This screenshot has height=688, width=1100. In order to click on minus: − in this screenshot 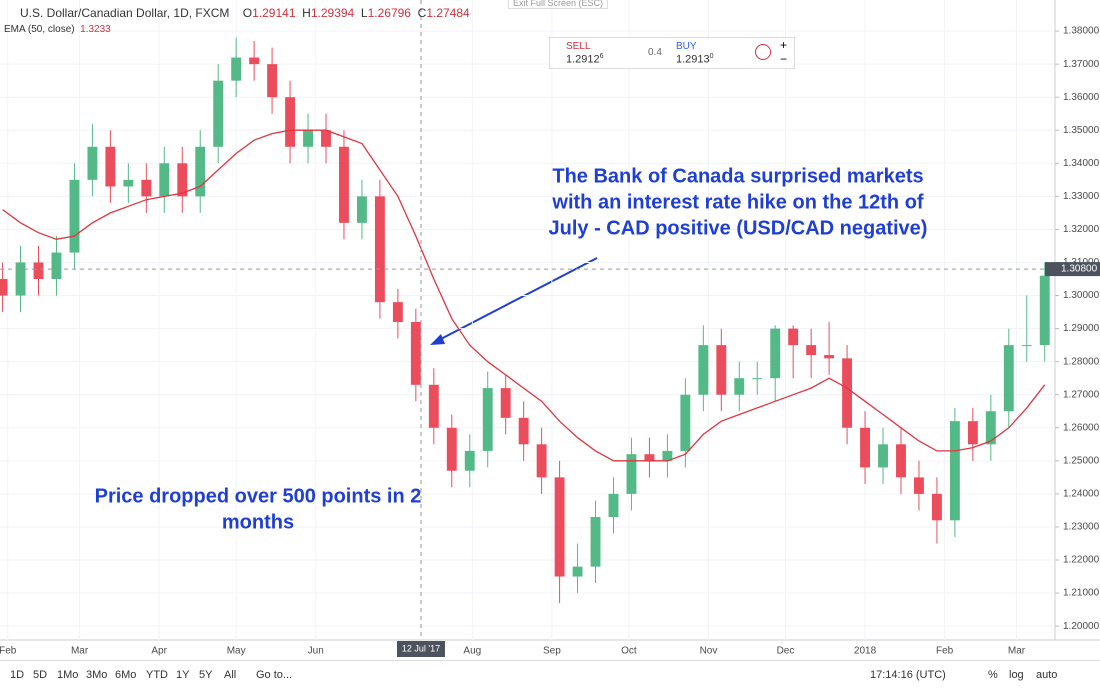, I will do `click(784, 59)`.